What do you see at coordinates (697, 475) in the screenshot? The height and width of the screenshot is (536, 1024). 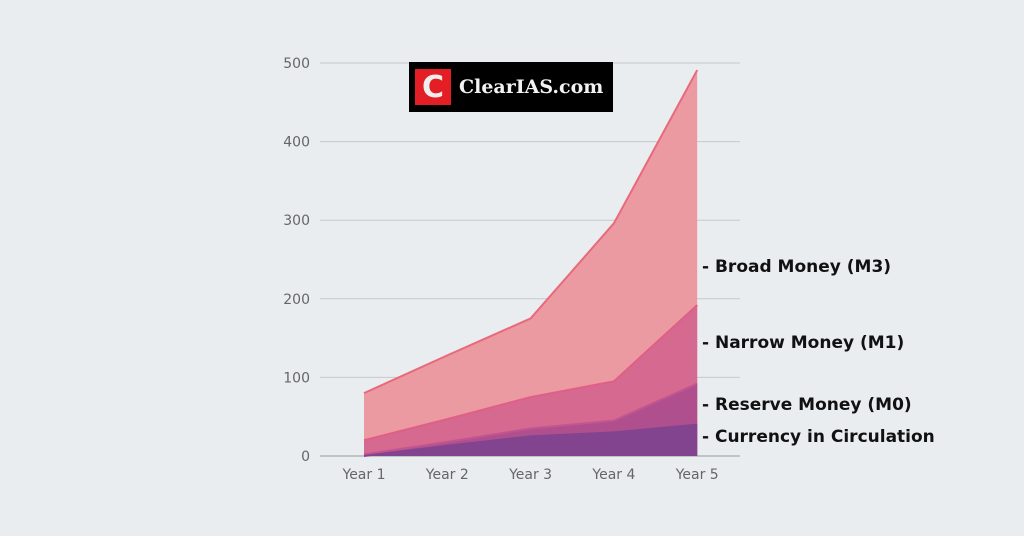 I see `x-tick-label: Year 5` at bounding box center [697, 475].